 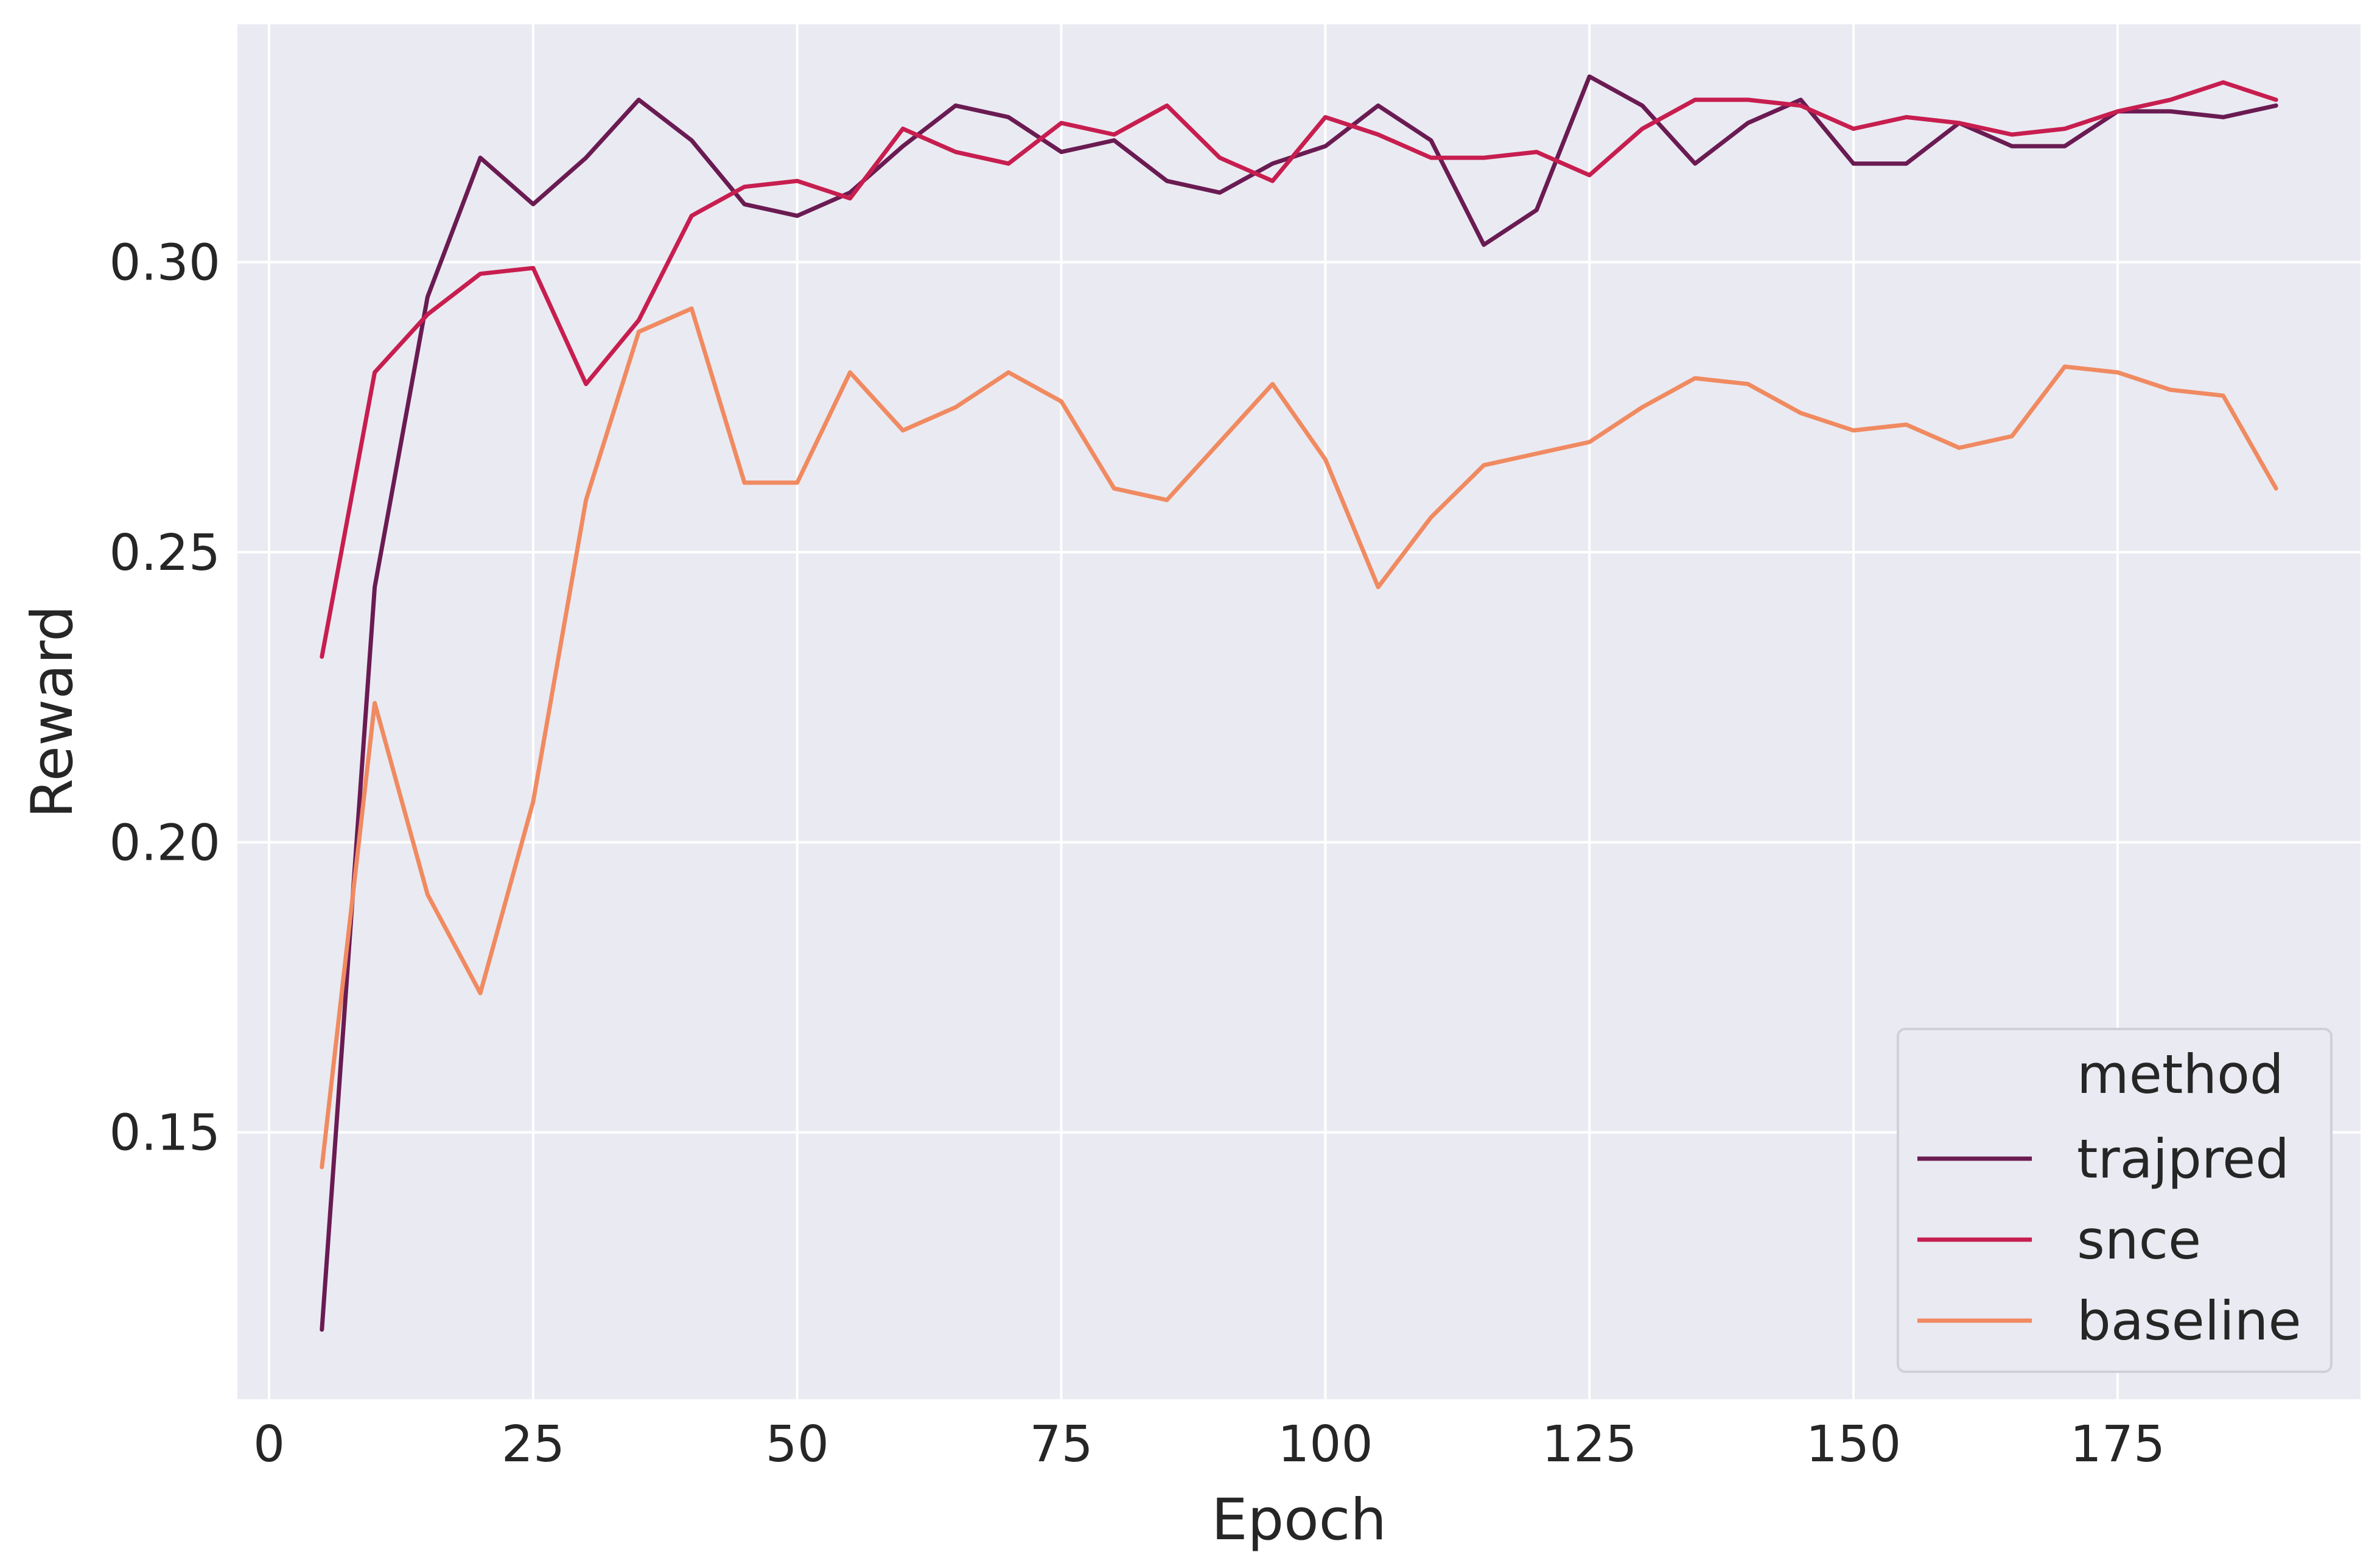 I want to click on x-tick-label: 125, so click(x=1589, y=1444).